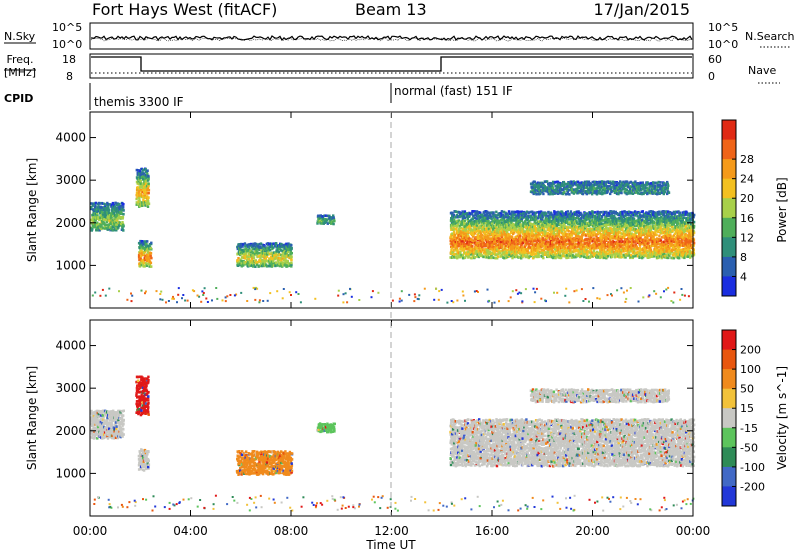 This screenshot has height=554, width=800. Describe the element at coordinates (184, 9) in the screenshot. I see `station-title: Fort Hays West (fitACF)` at that location.